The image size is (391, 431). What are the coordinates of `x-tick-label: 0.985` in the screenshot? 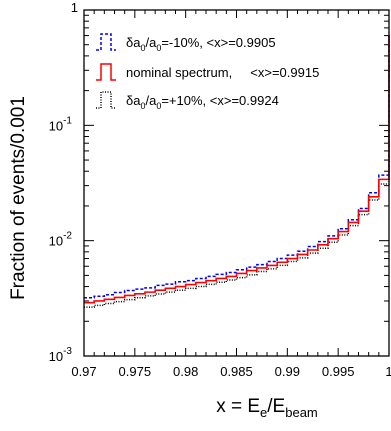 It's located at (236, 371).